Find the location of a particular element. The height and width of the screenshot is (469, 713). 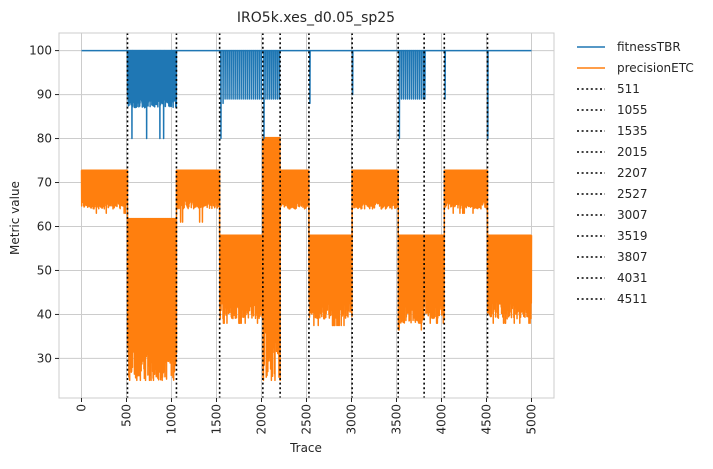

x-tick-label: 500 is located at coordinates (127, 415).